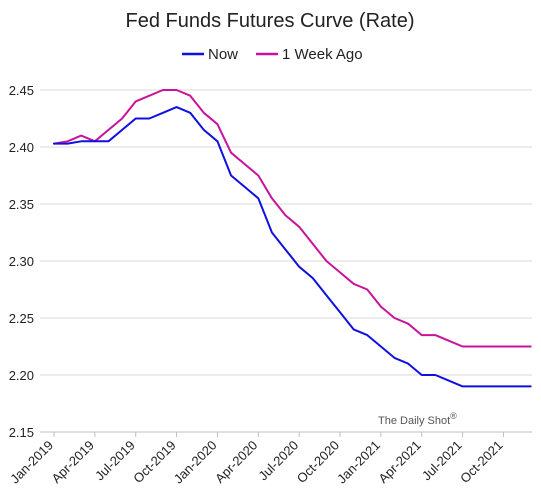  I want to click on y-tick-label-2.35: 2.35, so click(21, 204).